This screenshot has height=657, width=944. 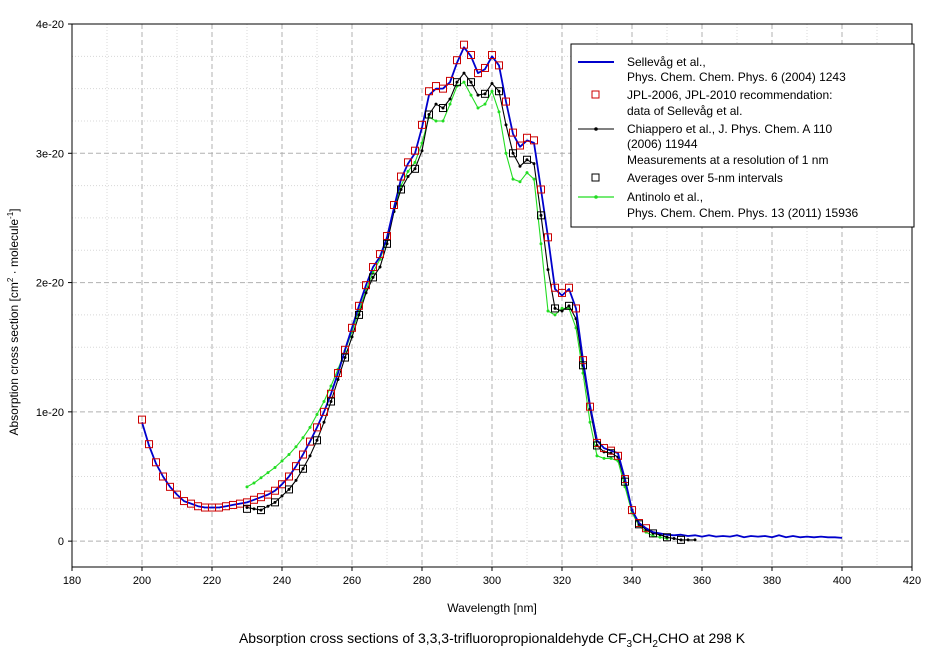 I want to click on x-tick-label: 220, so click(x=212, y=581).